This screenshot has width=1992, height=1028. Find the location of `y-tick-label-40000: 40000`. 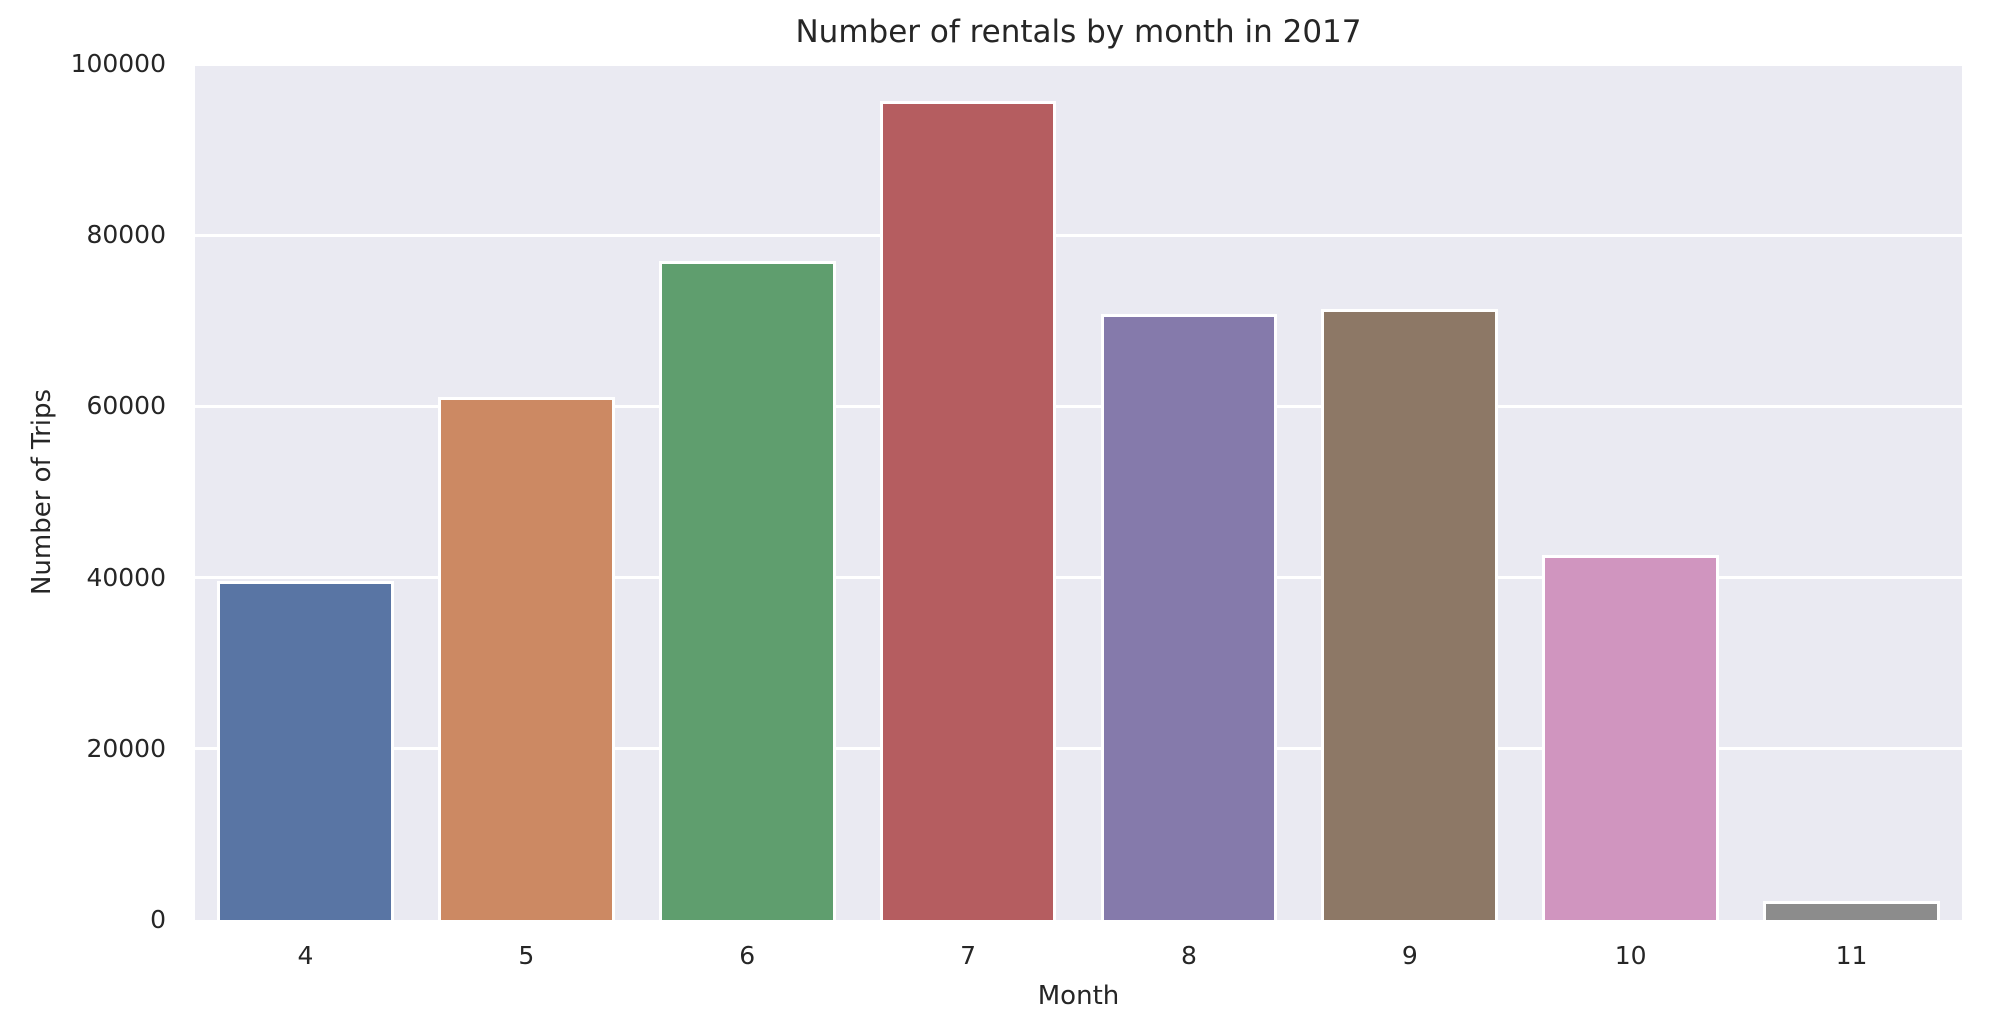

y-tick-label-40000: 40000 is located at coordinates (126, 577).